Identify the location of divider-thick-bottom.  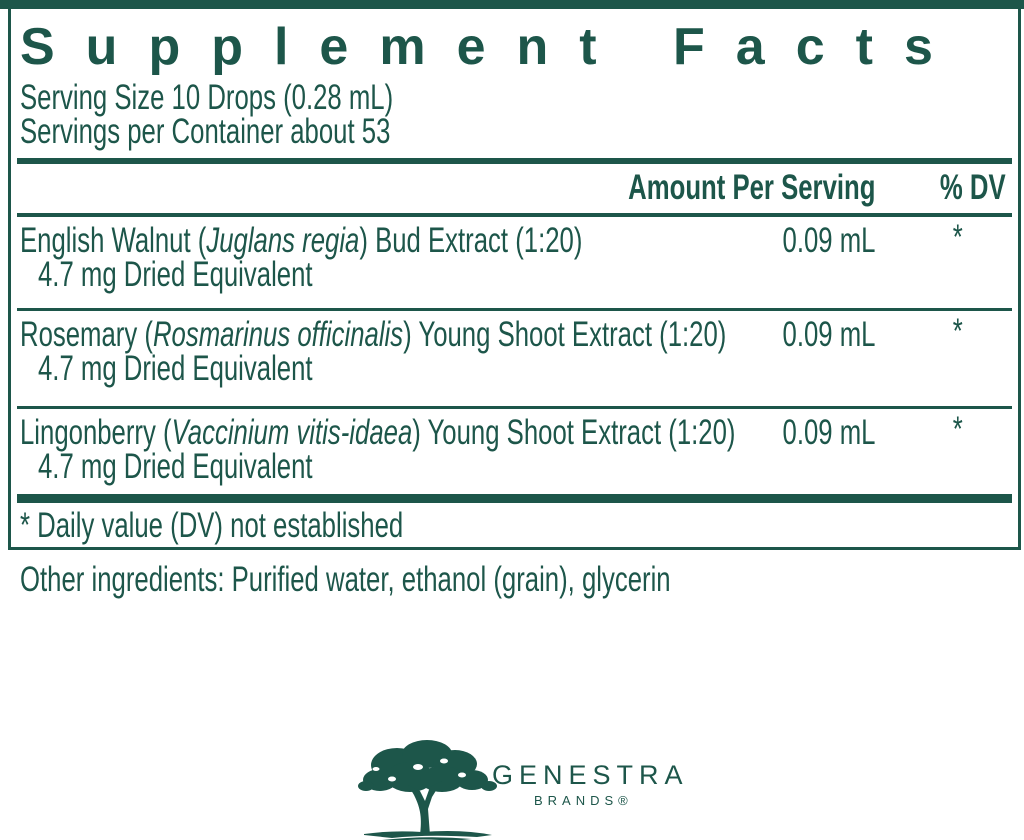
(514, 498).